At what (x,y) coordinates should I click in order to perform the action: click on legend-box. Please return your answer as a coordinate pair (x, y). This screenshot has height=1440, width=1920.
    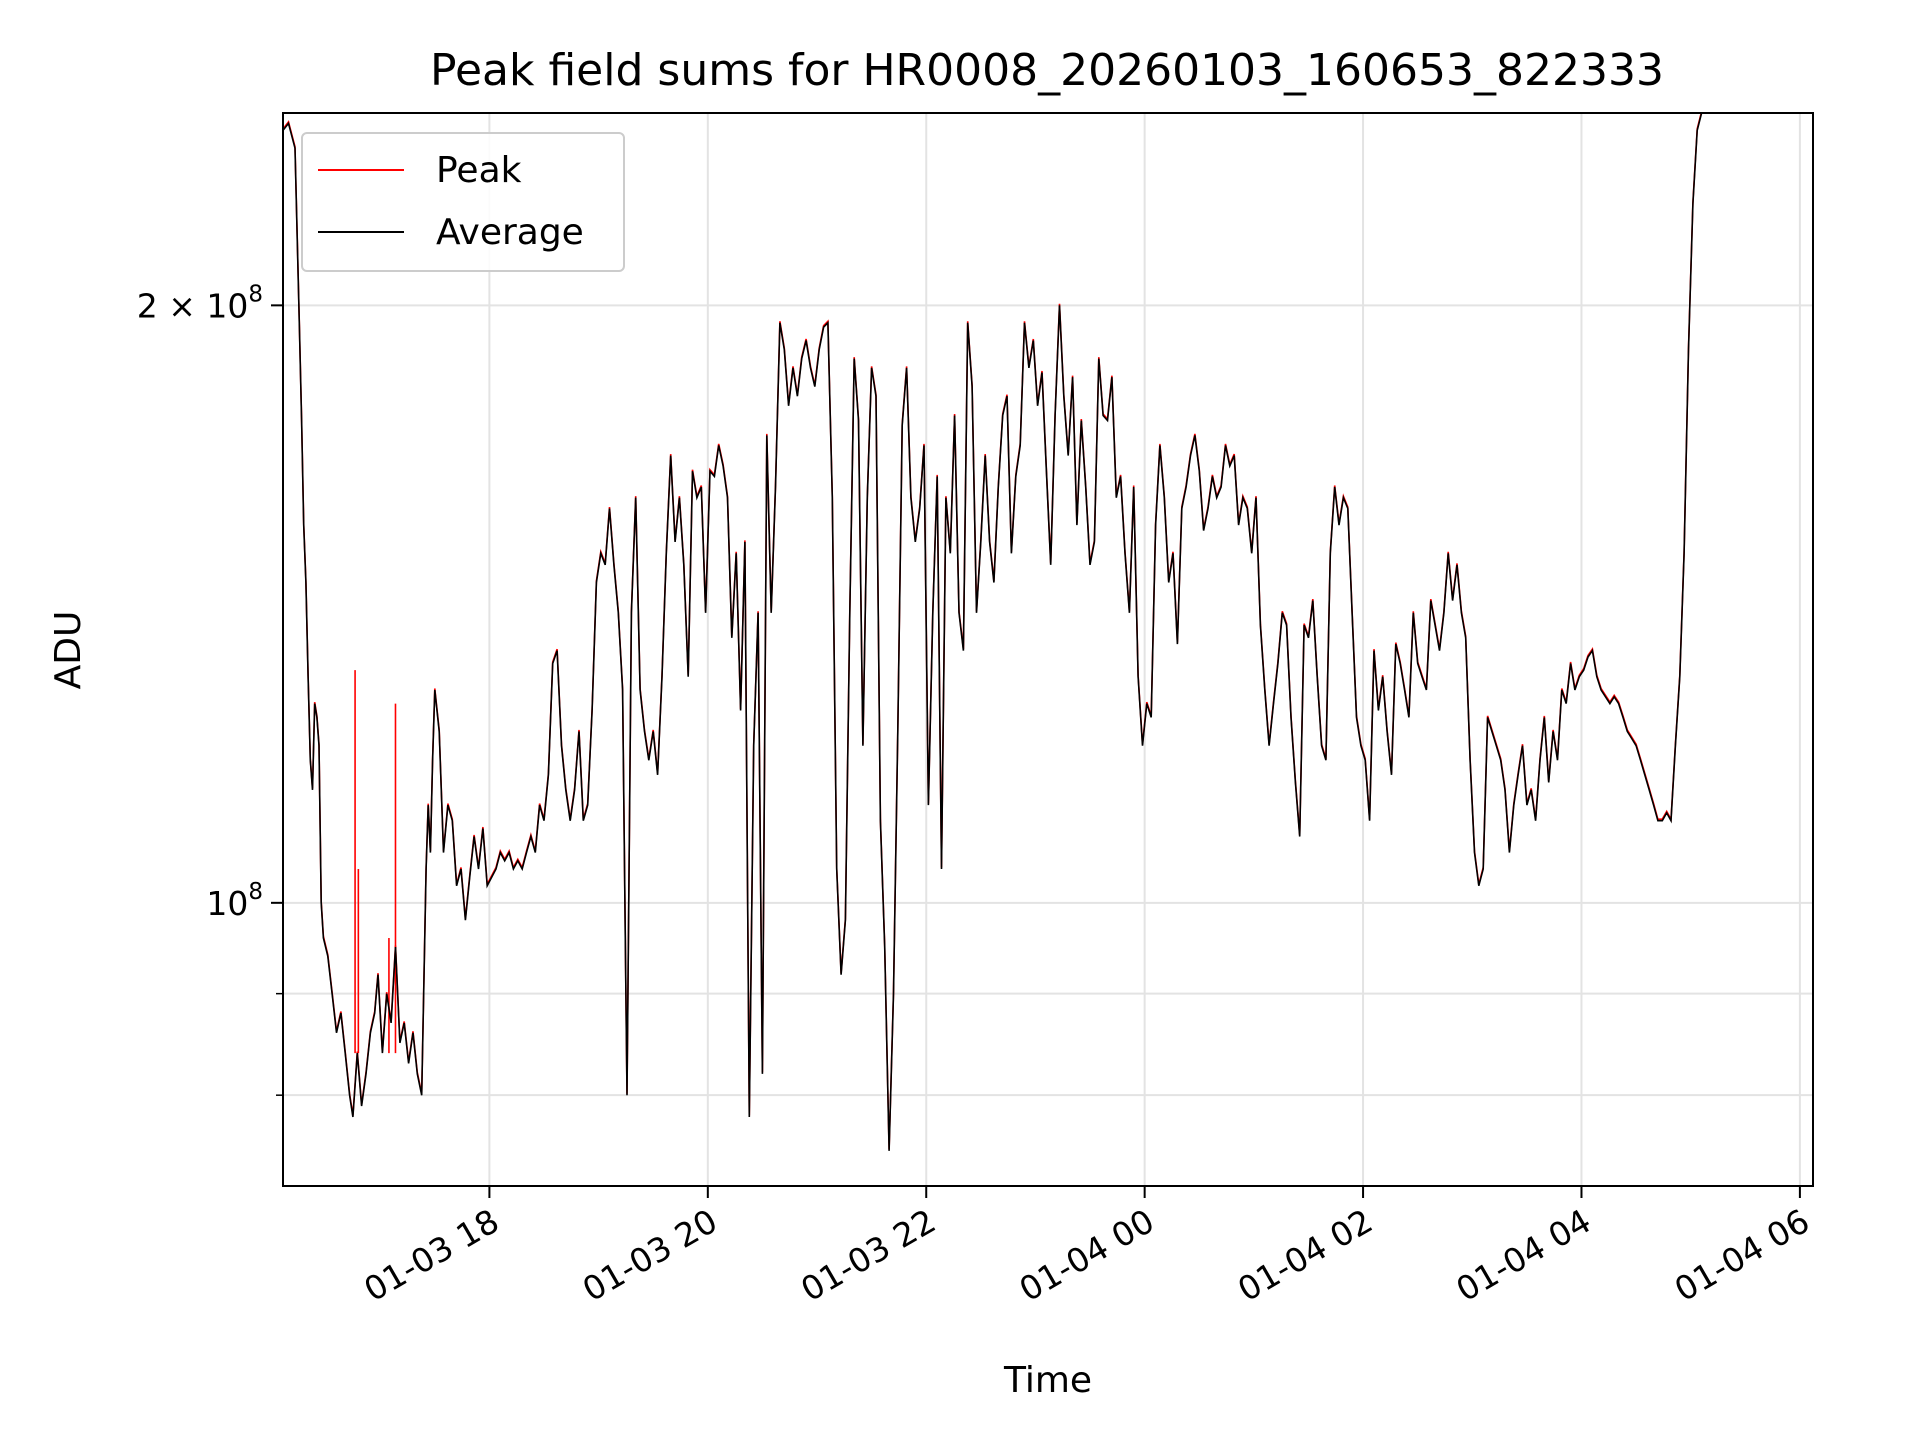
    Looking at the image, I should click on (463, 202).